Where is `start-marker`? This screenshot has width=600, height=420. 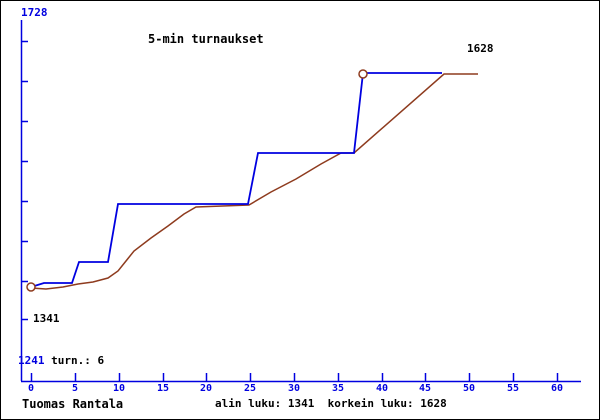 start-marker is located at coordinates (31, 287).